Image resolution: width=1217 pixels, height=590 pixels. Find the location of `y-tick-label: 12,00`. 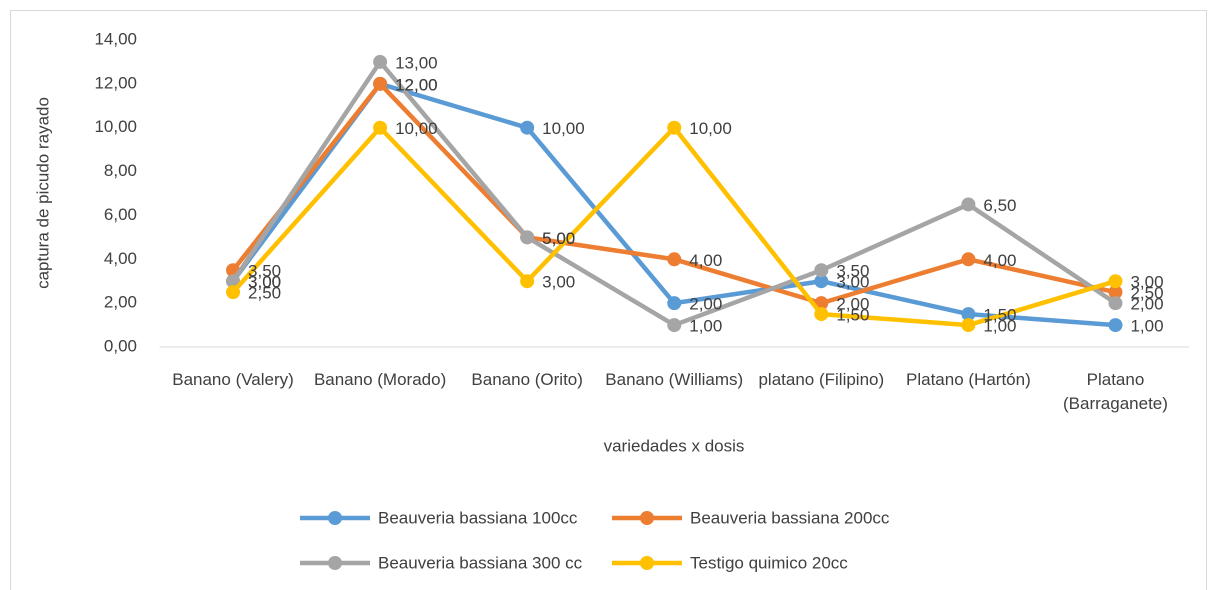

y-tick-label: 12,00 is located at coordinates (115, 82).